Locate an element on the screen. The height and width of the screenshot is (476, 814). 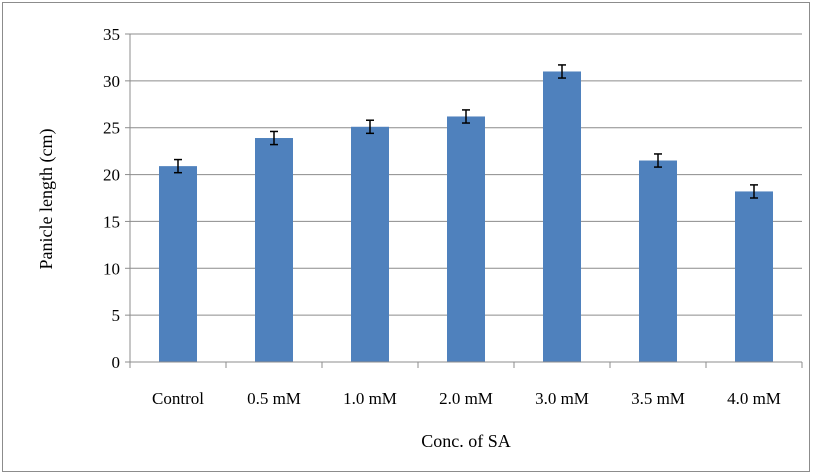
y-tick-label: 0 is located at coordinates (116, 362).